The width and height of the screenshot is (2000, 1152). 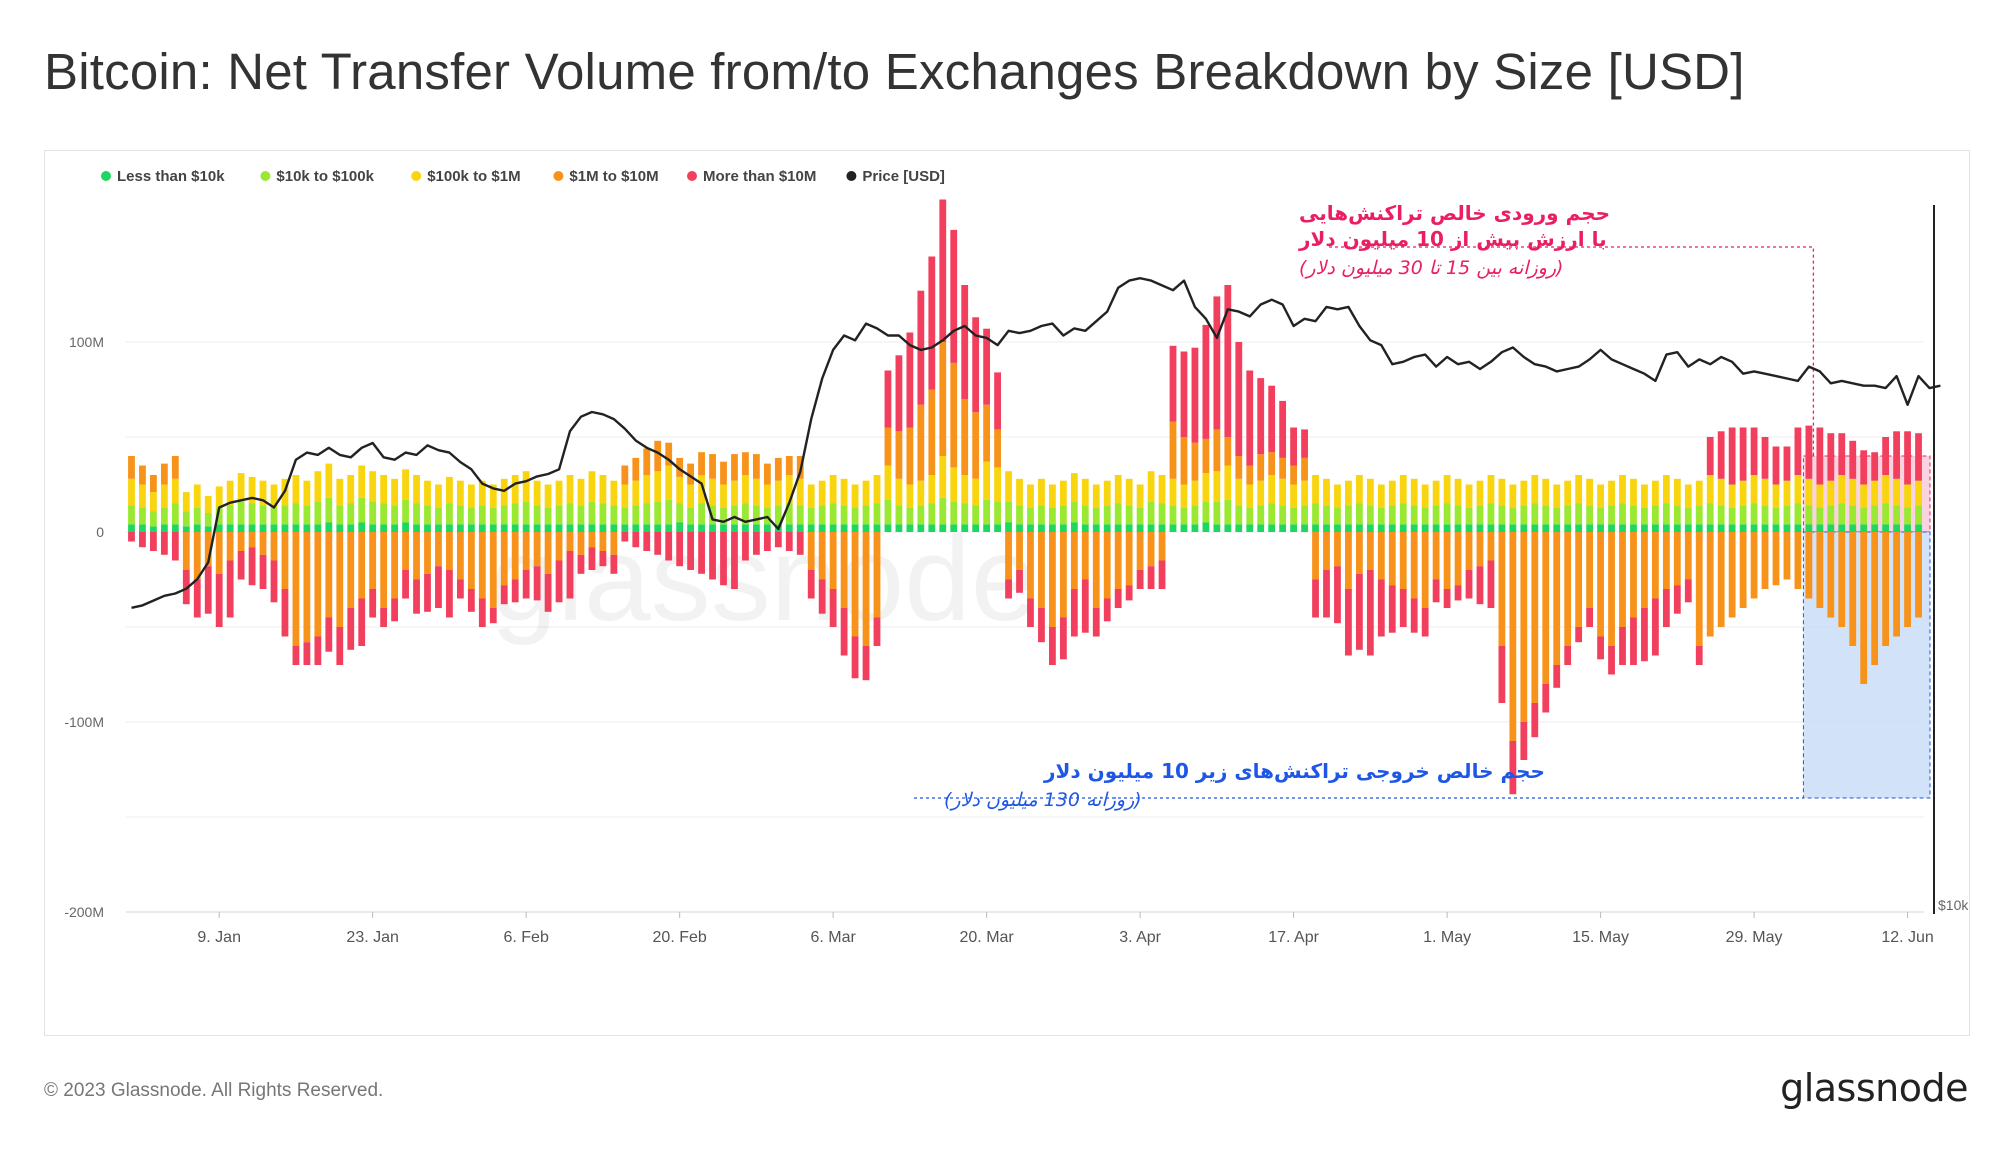 What do you see at coordinates (466, 176) in the screenshot?
I see `legend-item: $100k to $1M` at bounding box center [466, 176].